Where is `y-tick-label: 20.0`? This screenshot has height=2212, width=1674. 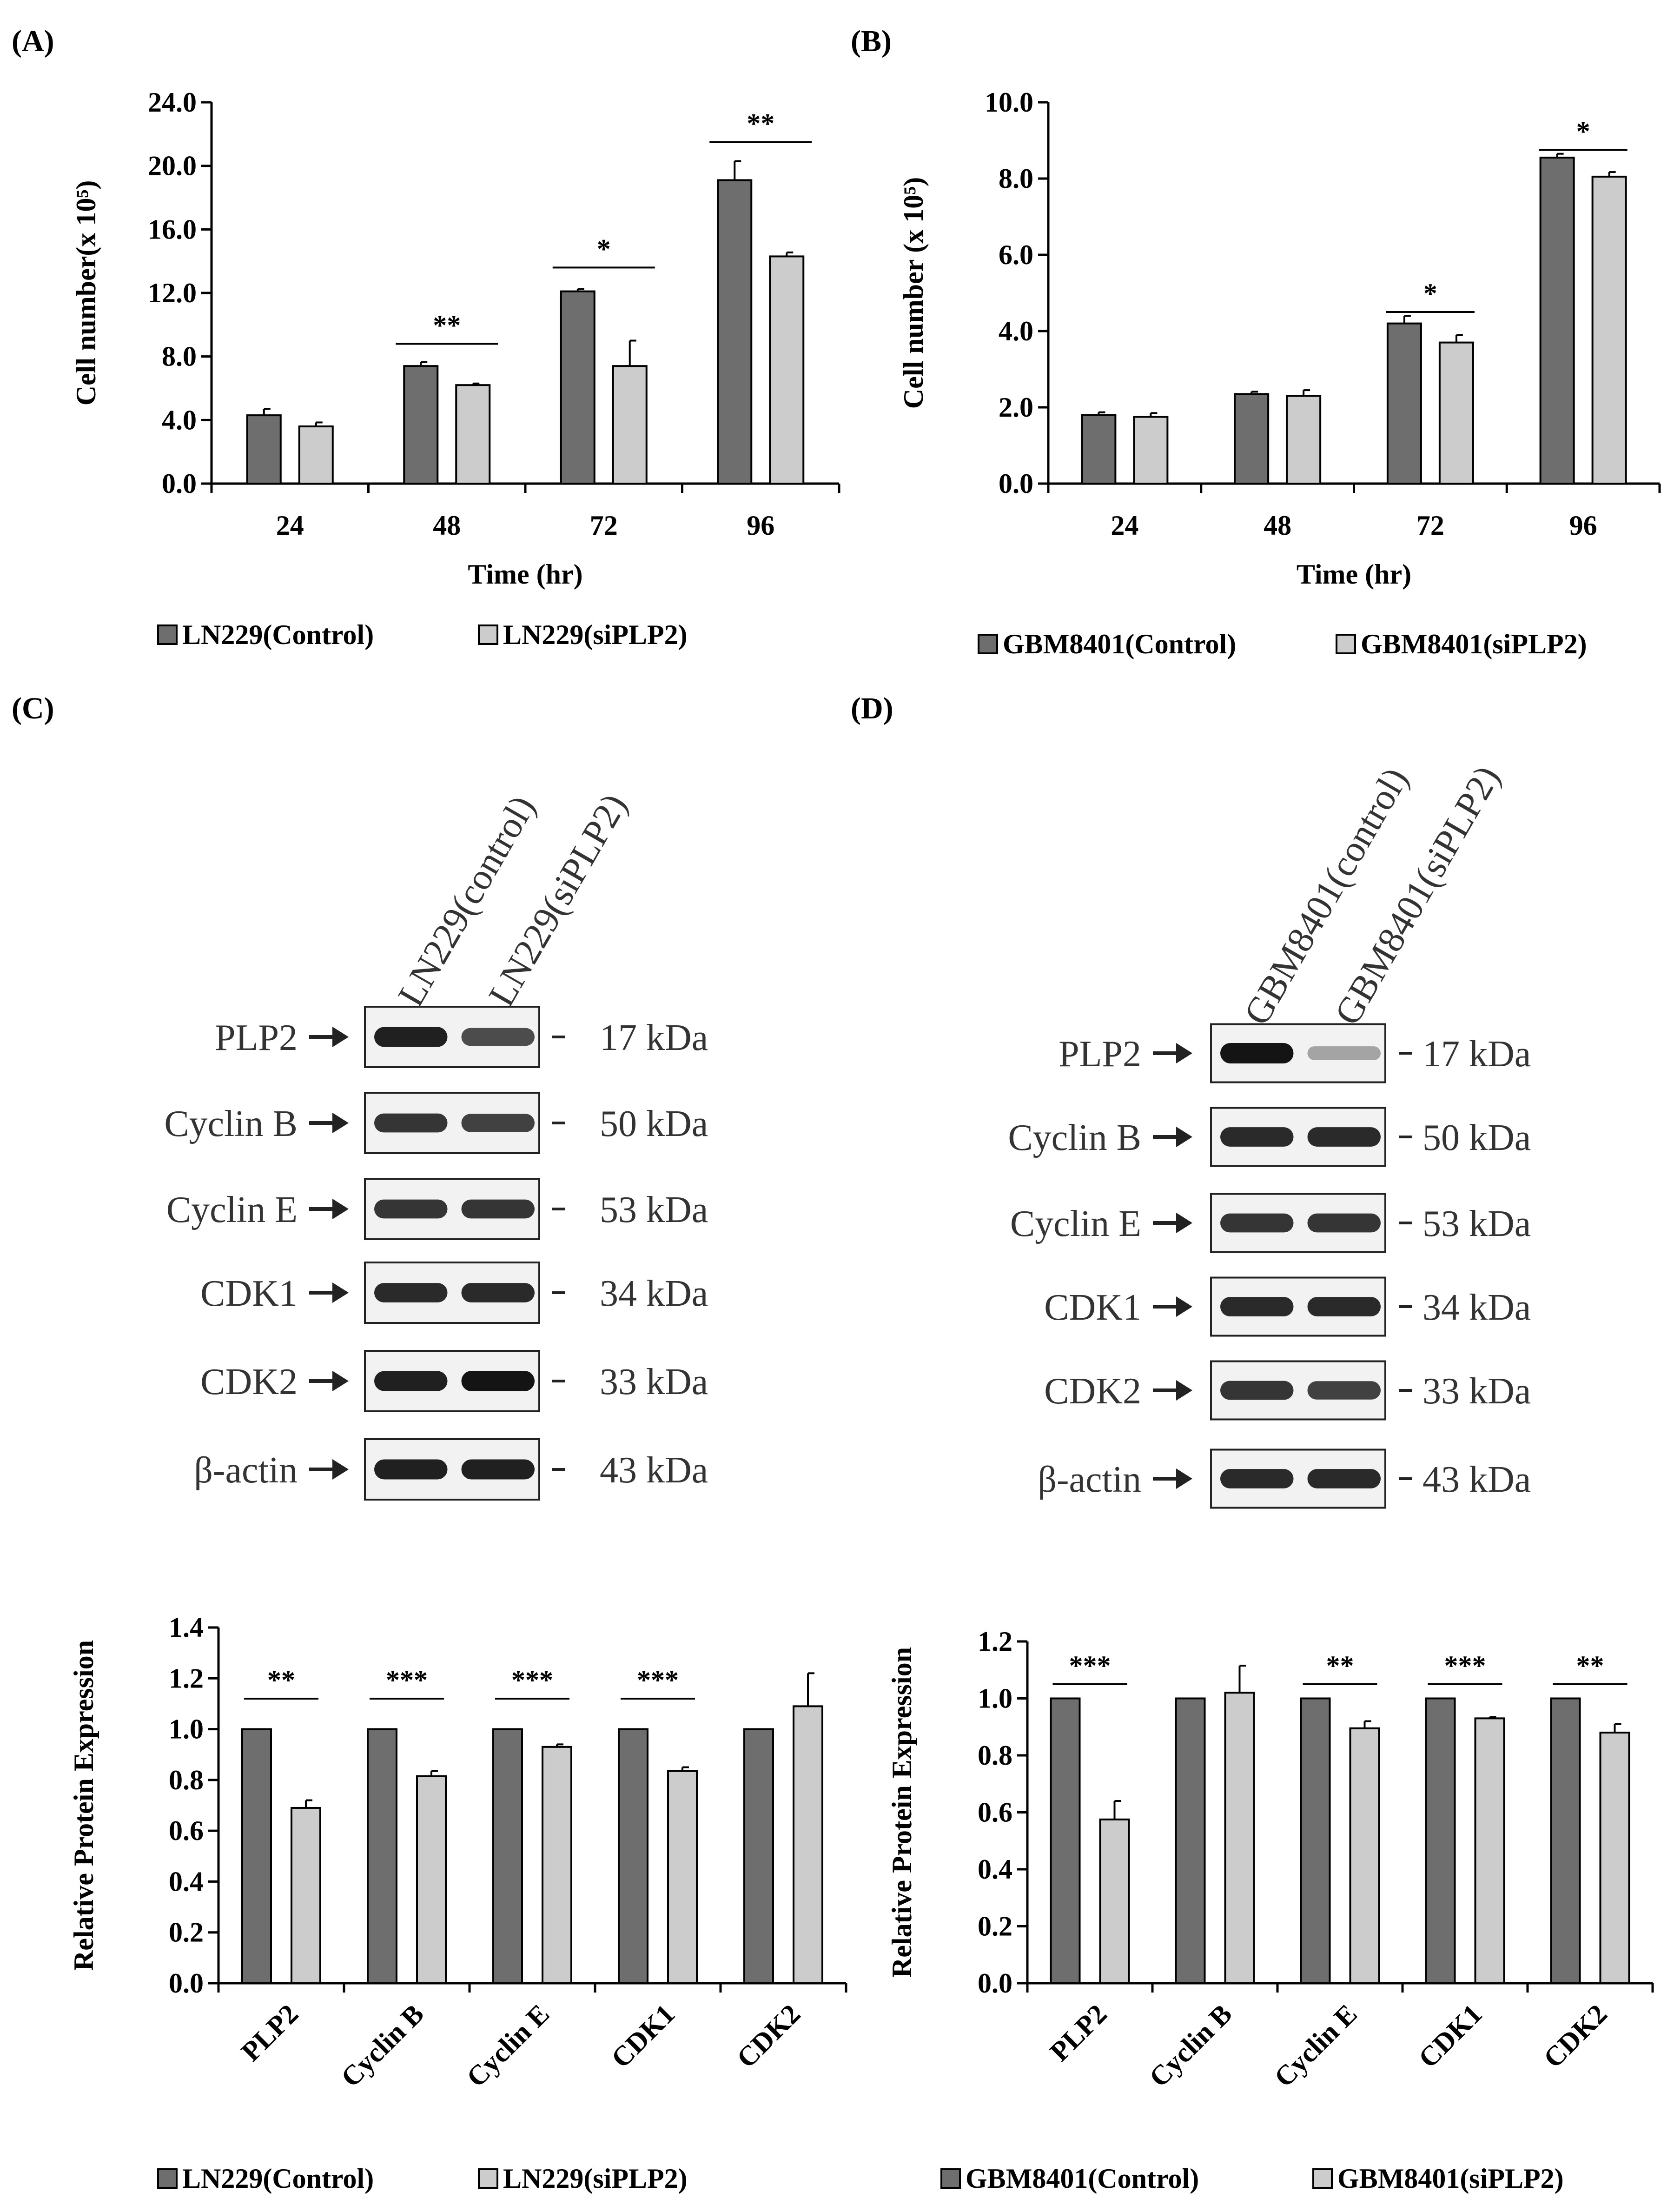 y-tick-label: 20.0 is located at coordinates (173, 166).